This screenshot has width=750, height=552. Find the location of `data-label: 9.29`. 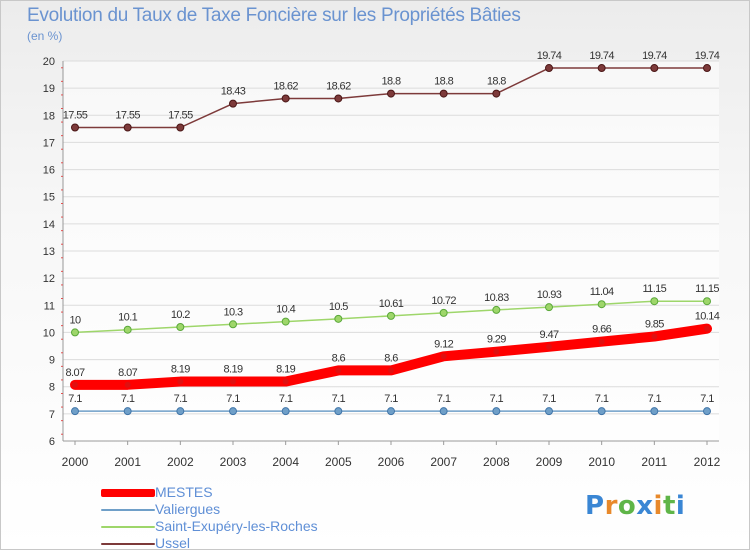

data-label: 9.29 is located at coordinates (496, 340).